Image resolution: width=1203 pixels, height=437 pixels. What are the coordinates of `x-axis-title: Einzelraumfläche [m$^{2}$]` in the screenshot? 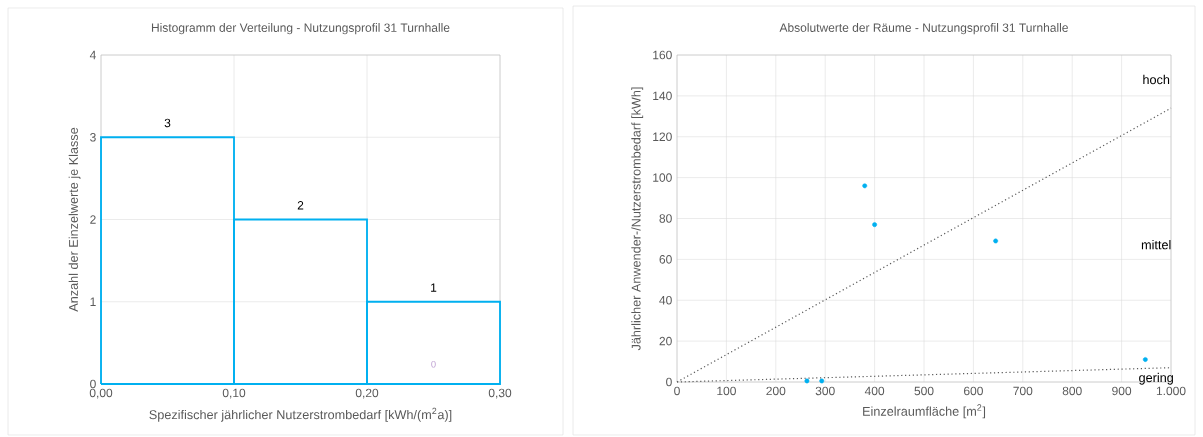 It's located at (924, 411).